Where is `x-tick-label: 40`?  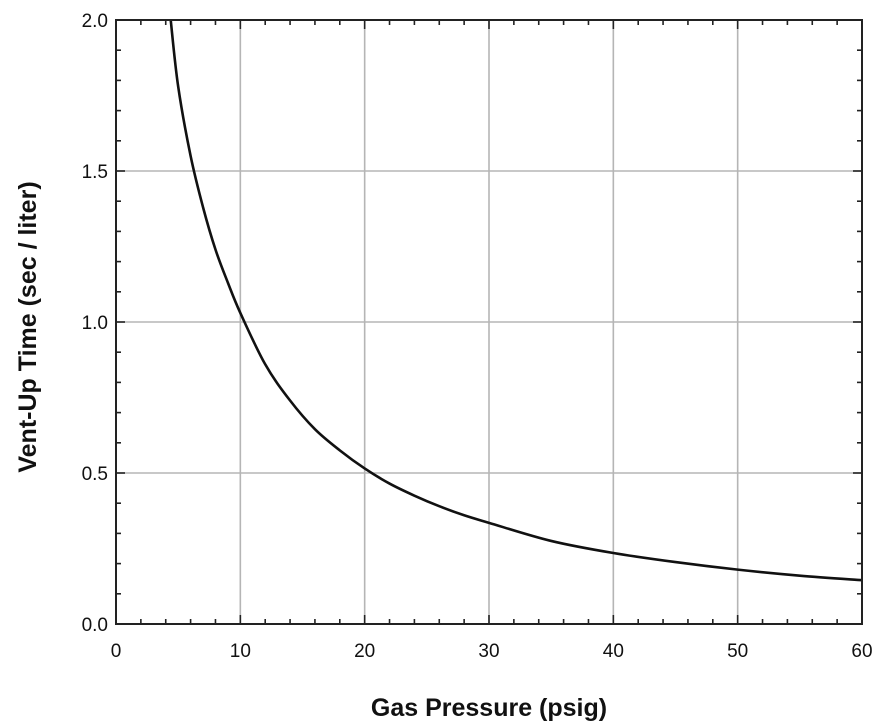
x-tick-label: 40 is located at coordinates (613, 651).